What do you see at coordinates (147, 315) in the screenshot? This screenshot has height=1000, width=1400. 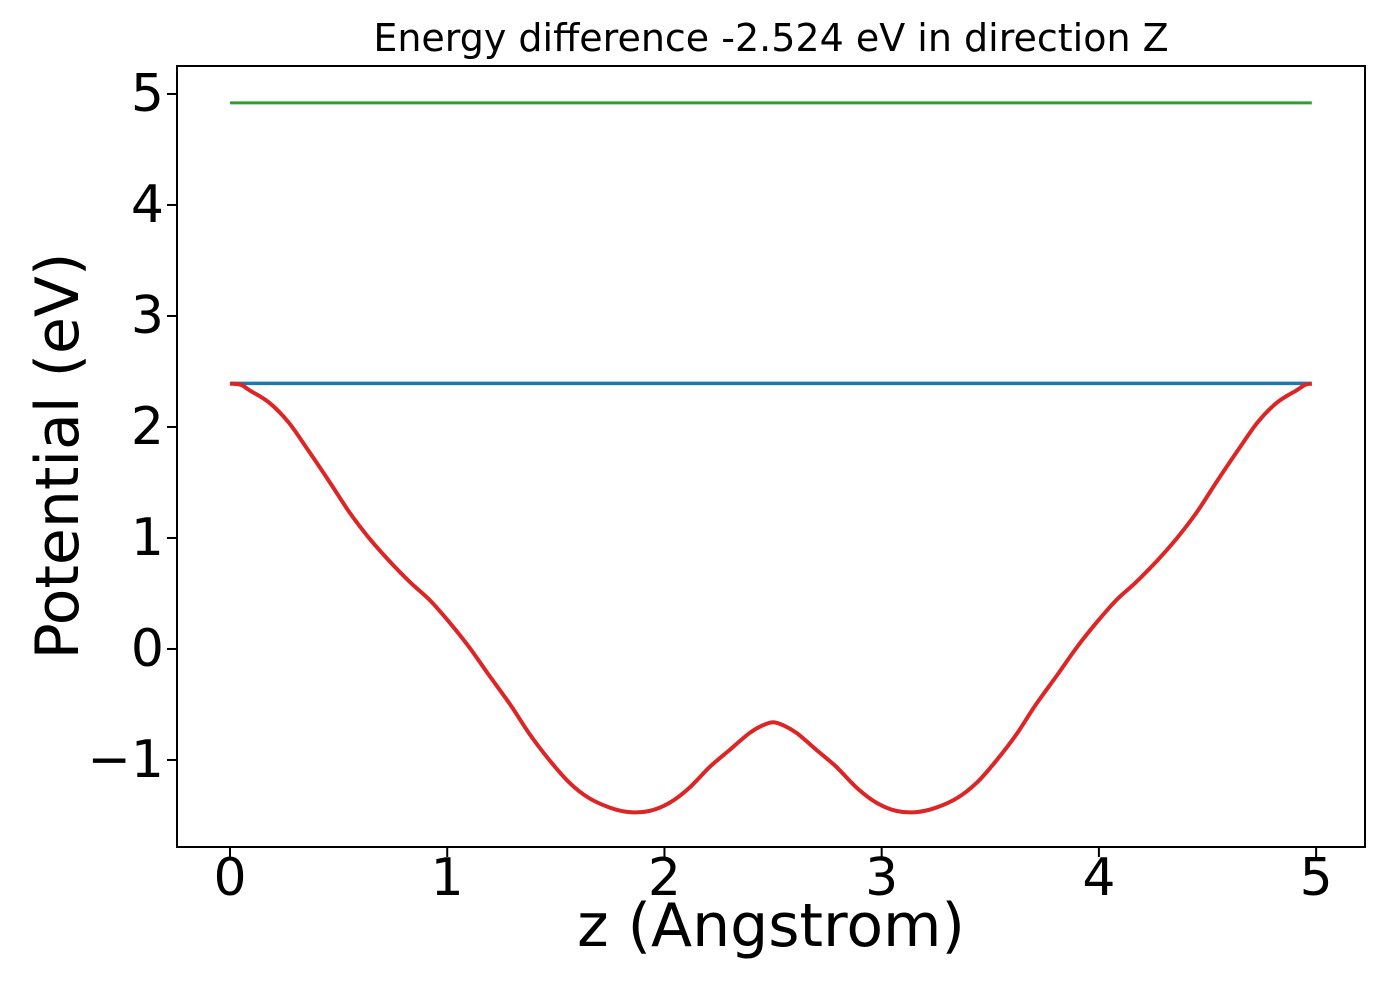 I see `y-tick-label: 3` at bounding box center [147, 315].